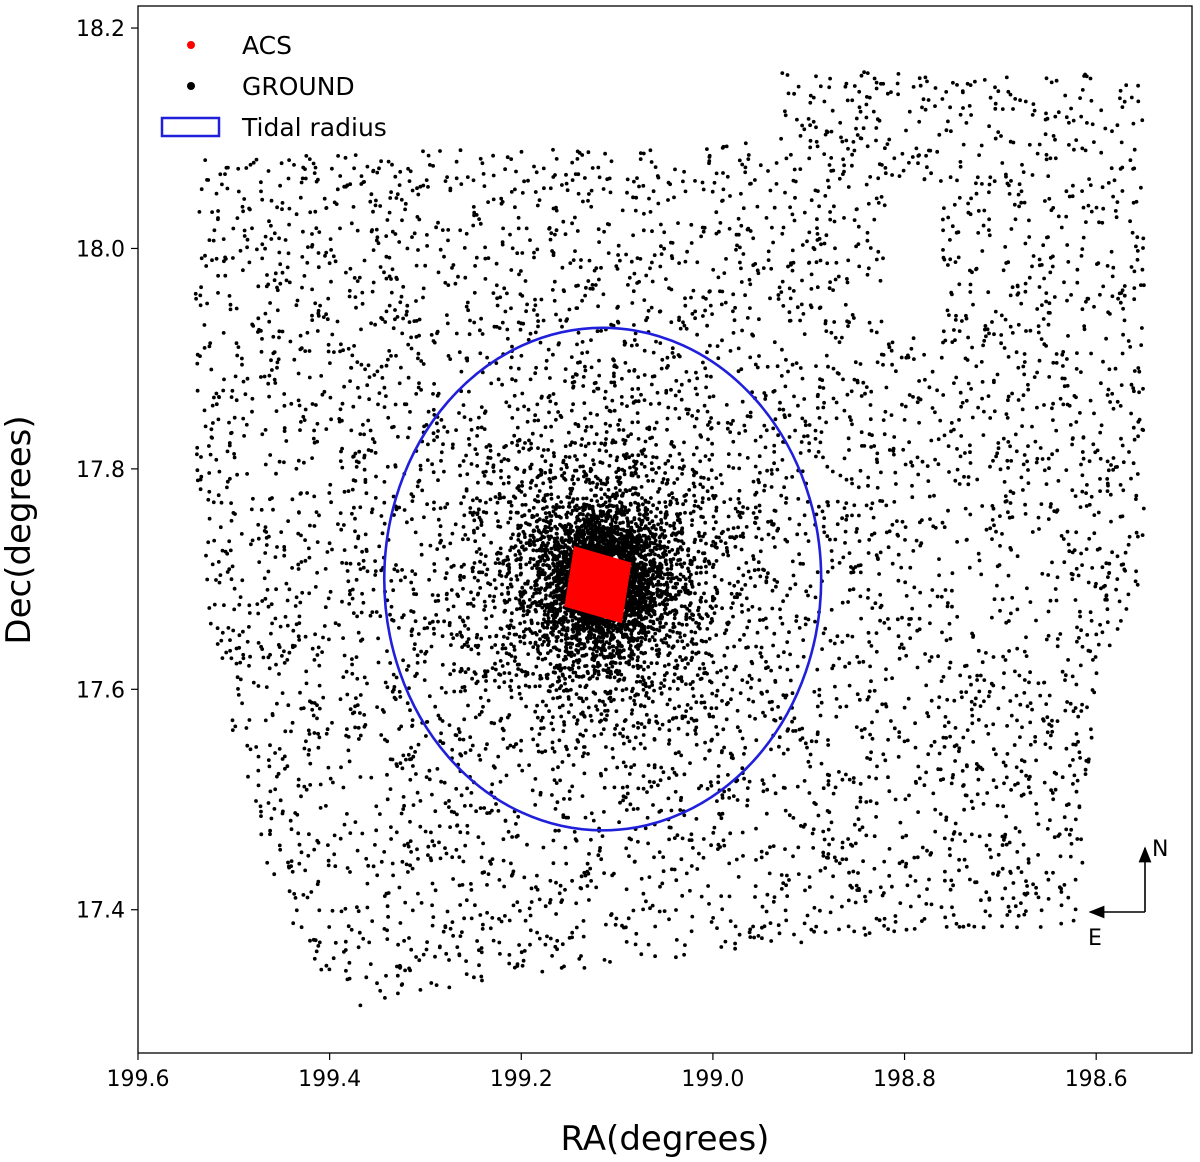 This screenshot has height=1162, width=1200. Describe the element at coordinates (19, 529) in the screenshot. I see `y-axis-title: Dec(degrees)` at that location.